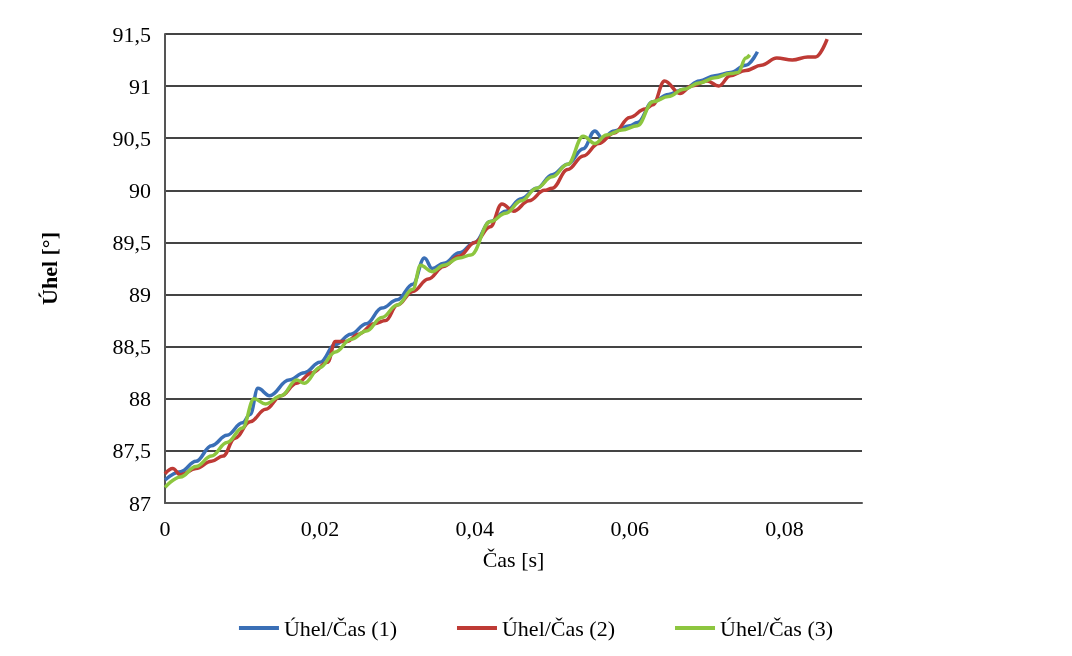  Describe the element at coordinates (165, 528) in the screenshot. I see `x-tick-label: 0` at that location.